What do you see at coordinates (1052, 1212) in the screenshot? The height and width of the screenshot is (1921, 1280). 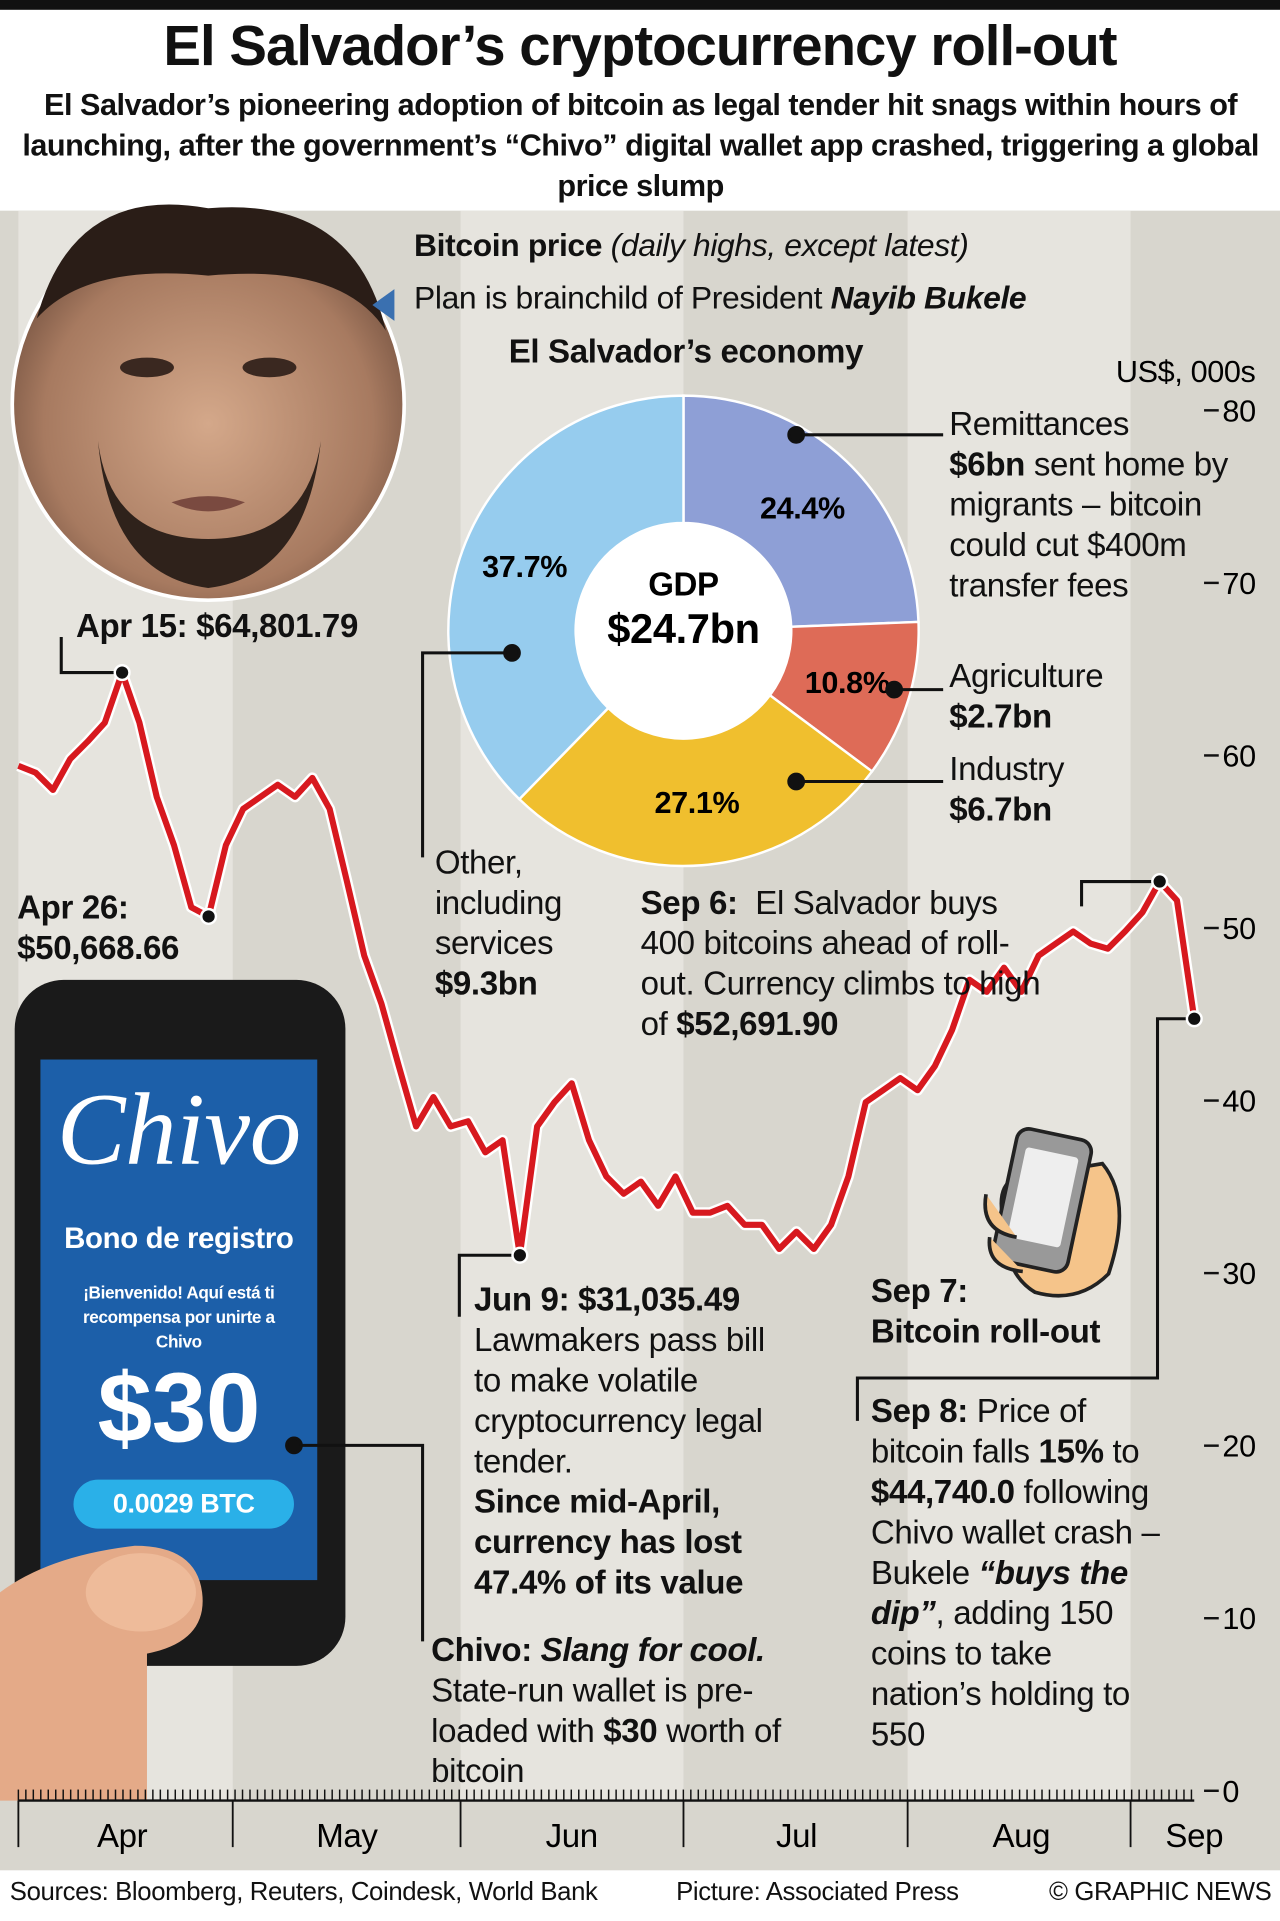 I see `hand-phone-icon` at bounding box center [1052, 1212].